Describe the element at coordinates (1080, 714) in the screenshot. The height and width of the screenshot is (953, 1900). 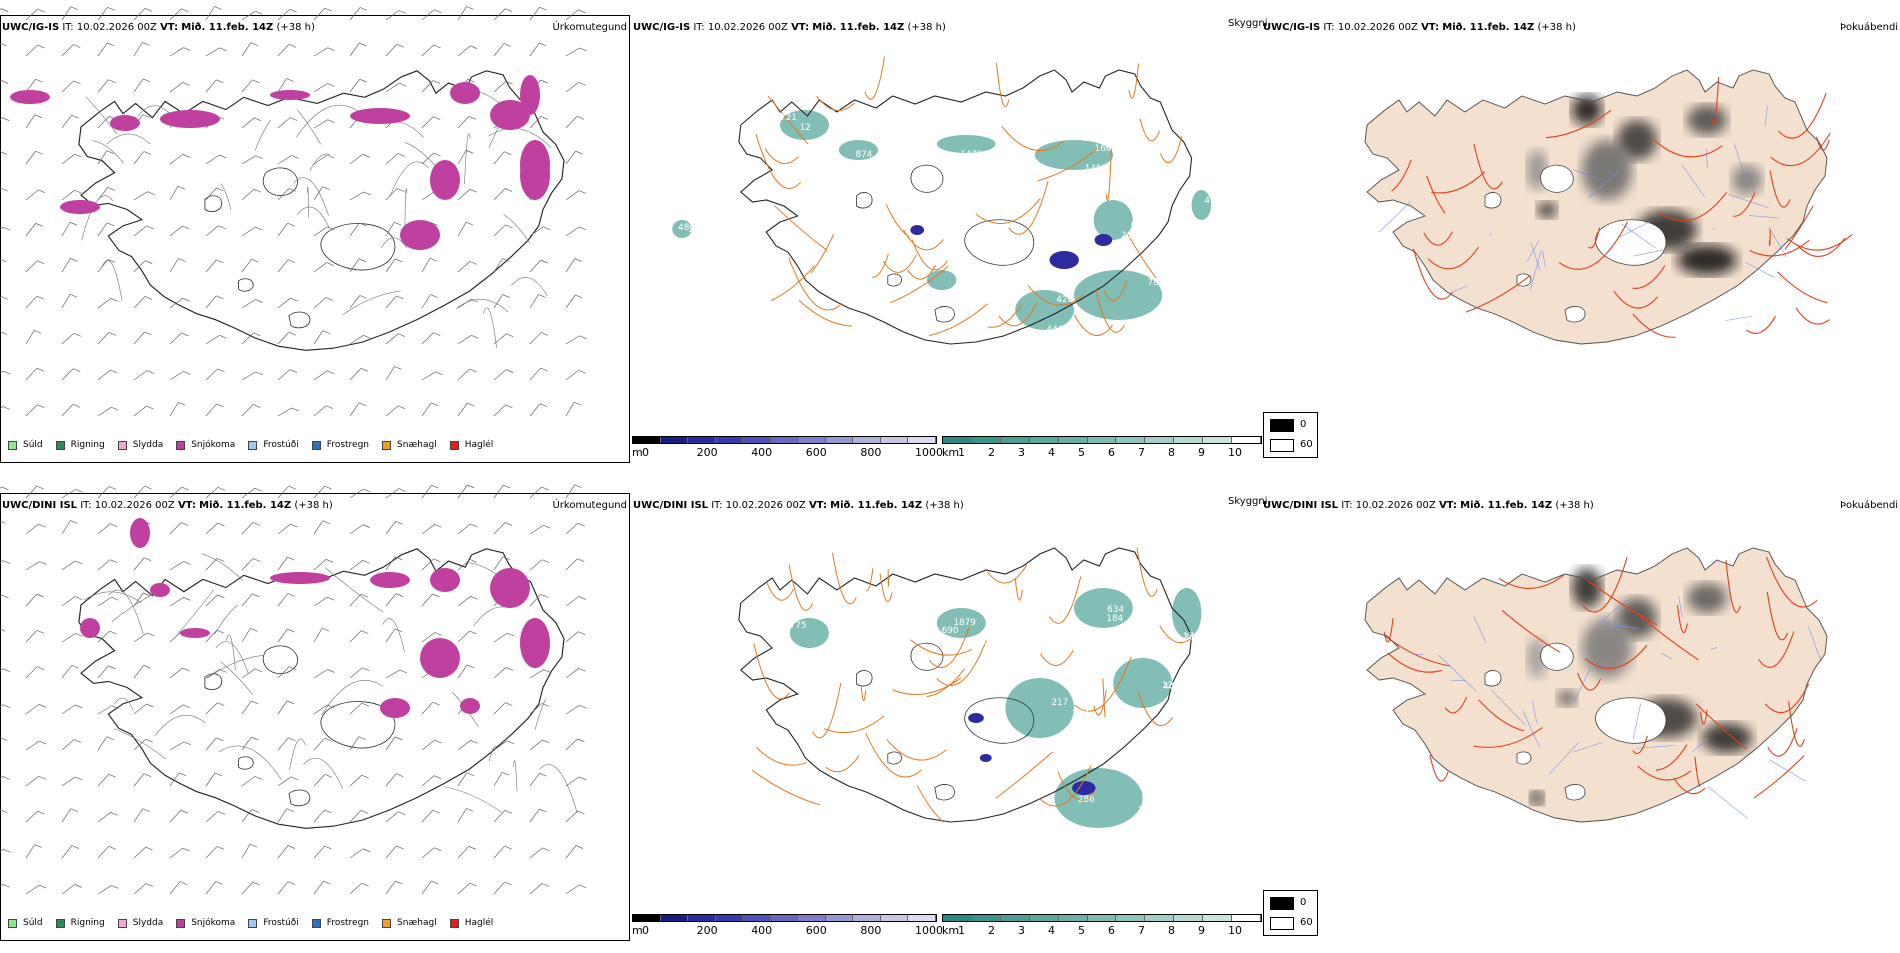
I see `cloud-height-label: 293` at that location.